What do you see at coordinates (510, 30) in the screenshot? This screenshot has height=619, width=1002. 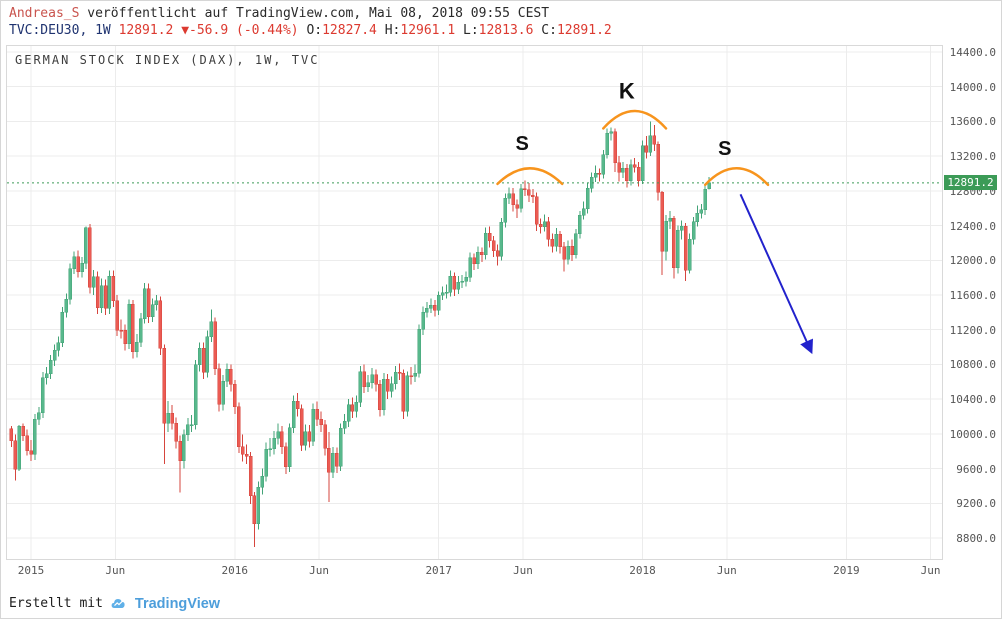 I see `low-value: 12813.6` at bounding box center [510, 30].